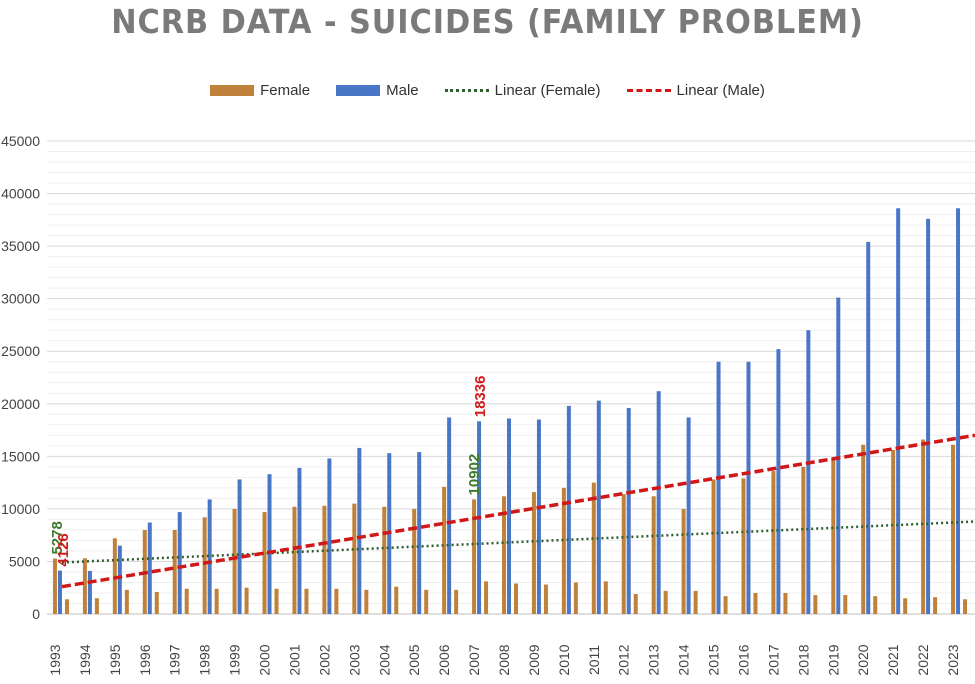  Describe the element at coordinates (20, 141) in the screenshot. I see `y-tick-label: 45000` at that location.